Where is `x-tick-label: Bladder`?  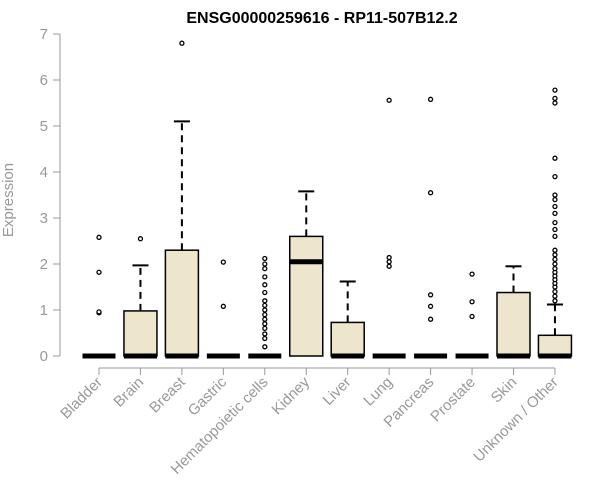 x-tick-label: Bladder is located at coordinates (81, 398).